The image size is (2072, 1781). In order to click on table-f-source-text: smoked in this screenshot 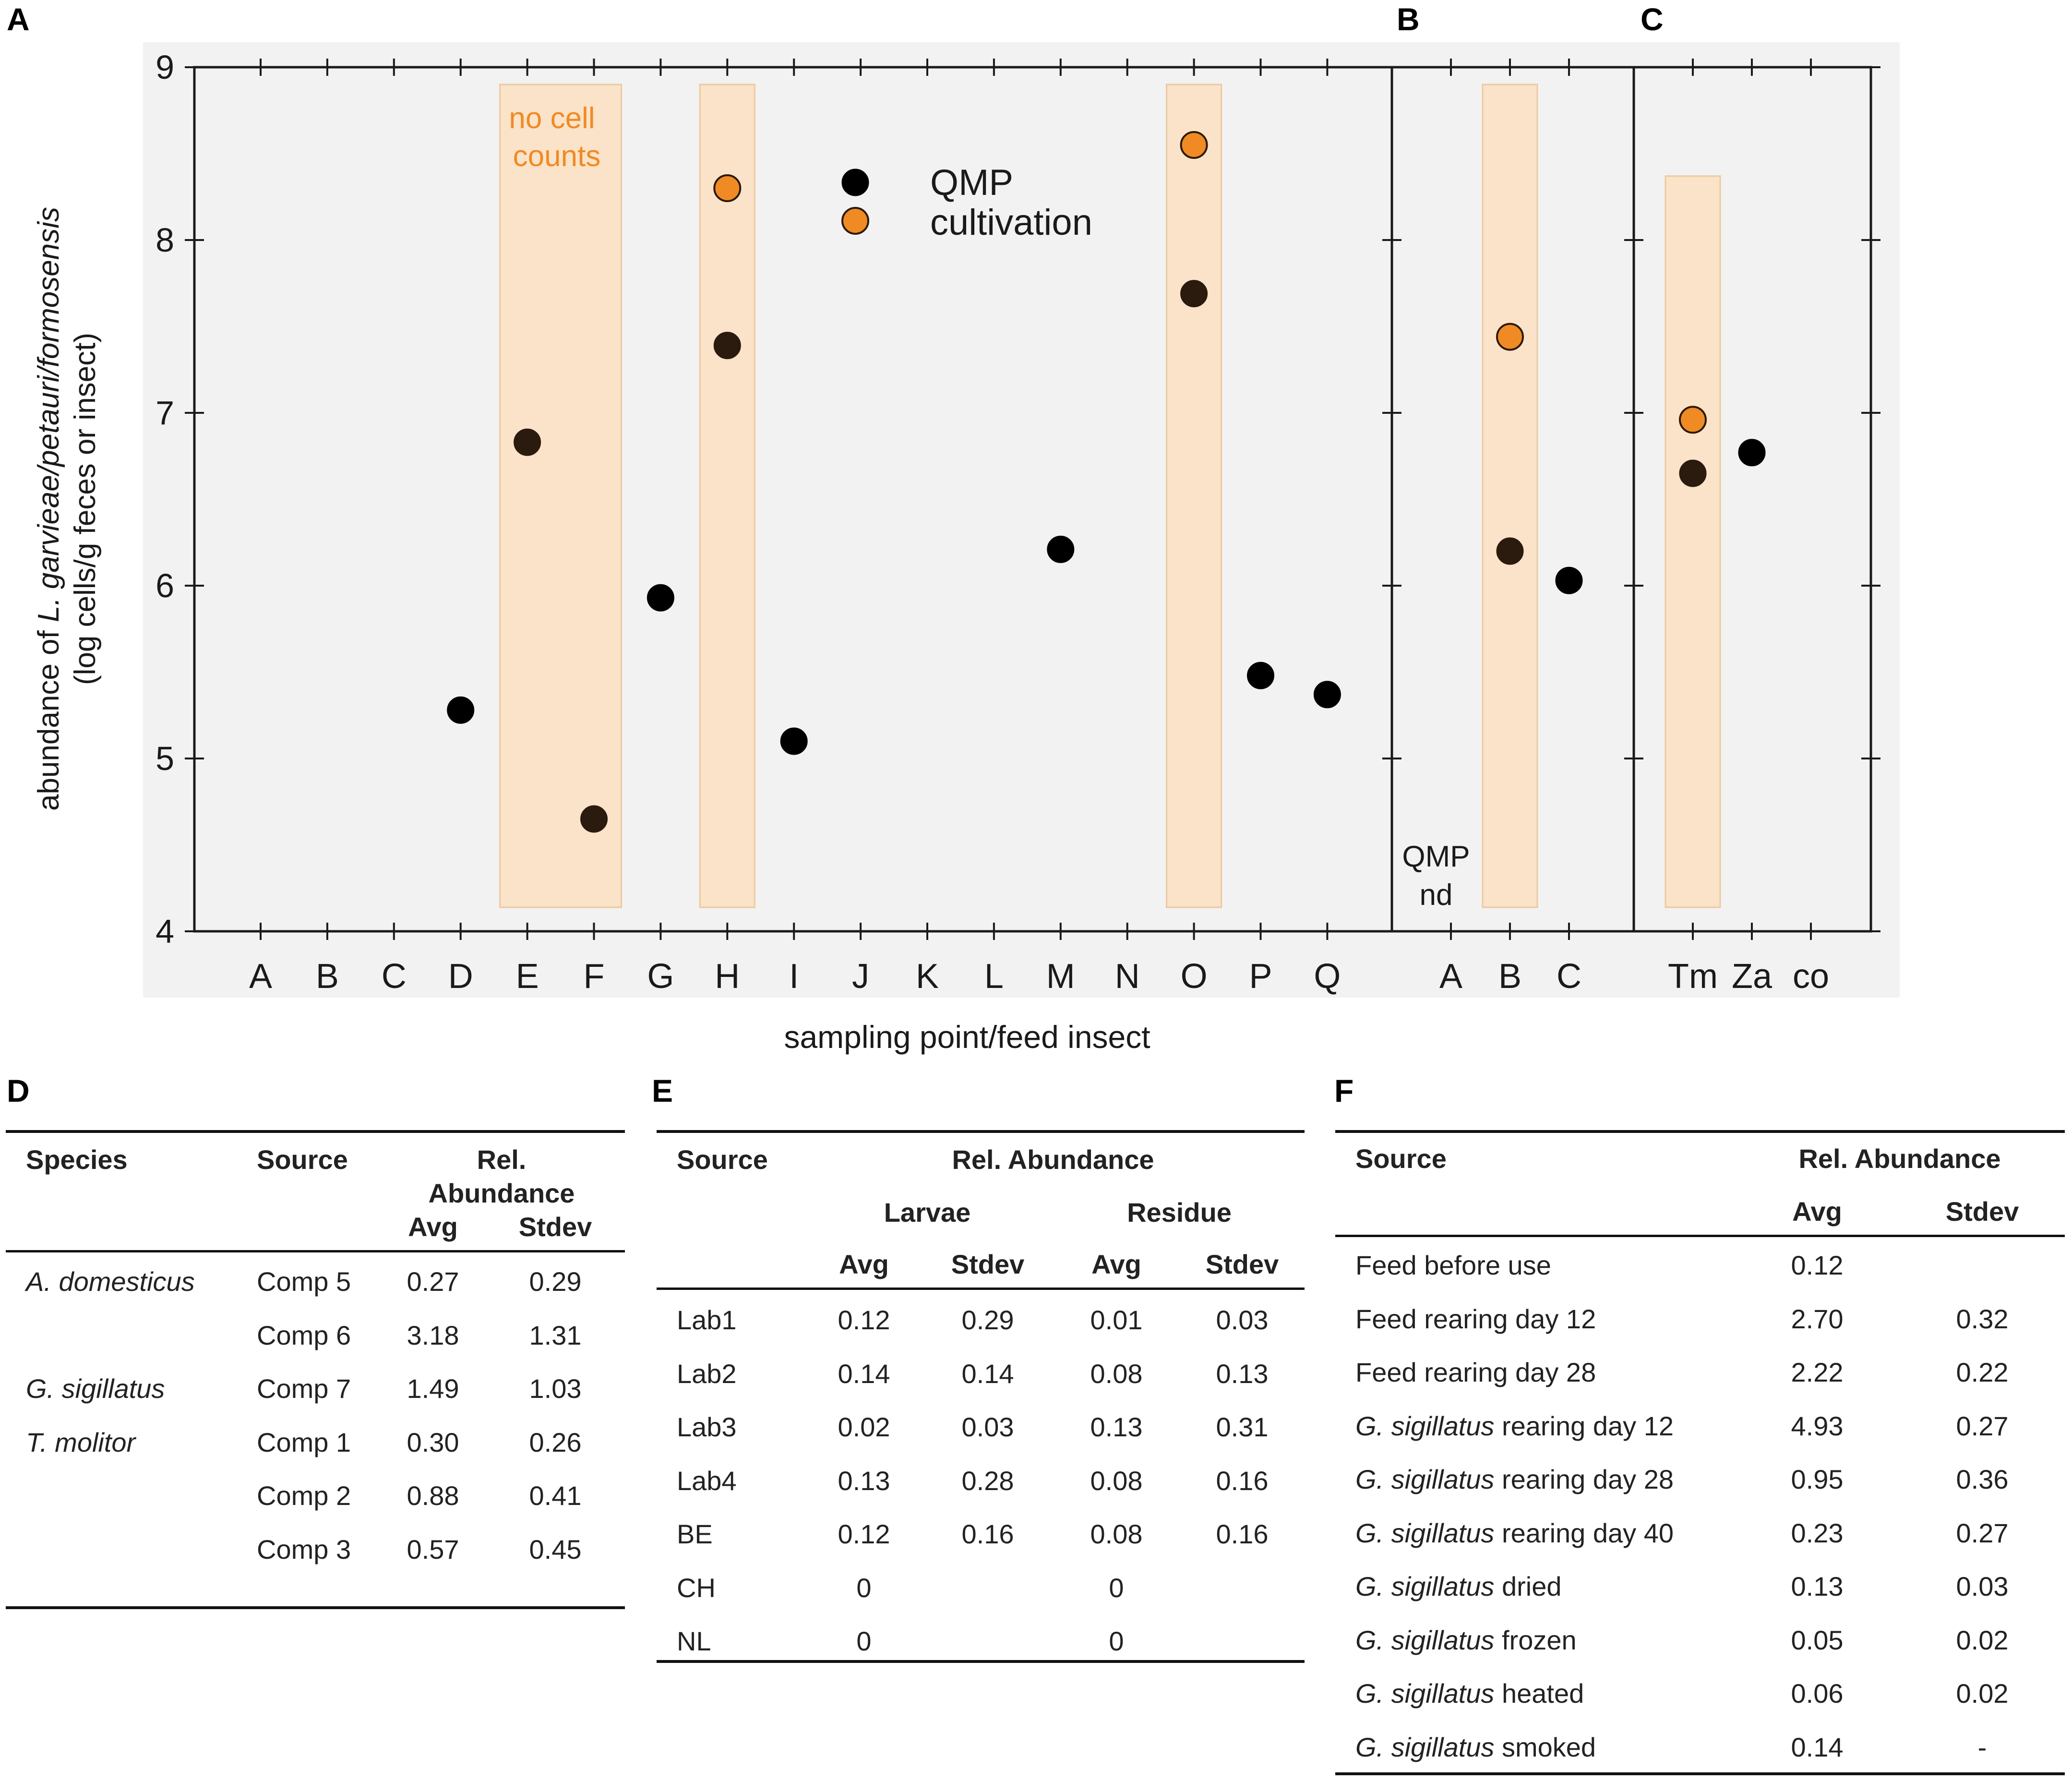, I will do `click(1545, 1747)`.